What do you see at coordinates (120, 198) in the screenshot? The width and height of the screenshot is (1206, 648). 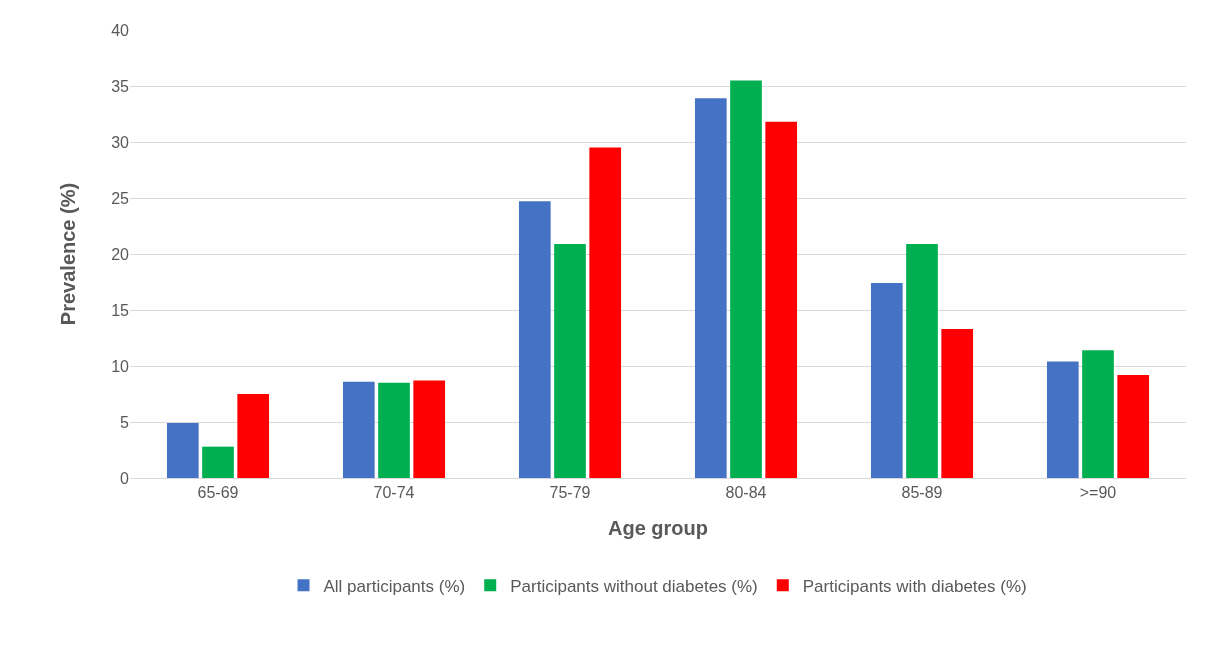 I see `y-tick-label: 25` at bounding box center [120, 198].